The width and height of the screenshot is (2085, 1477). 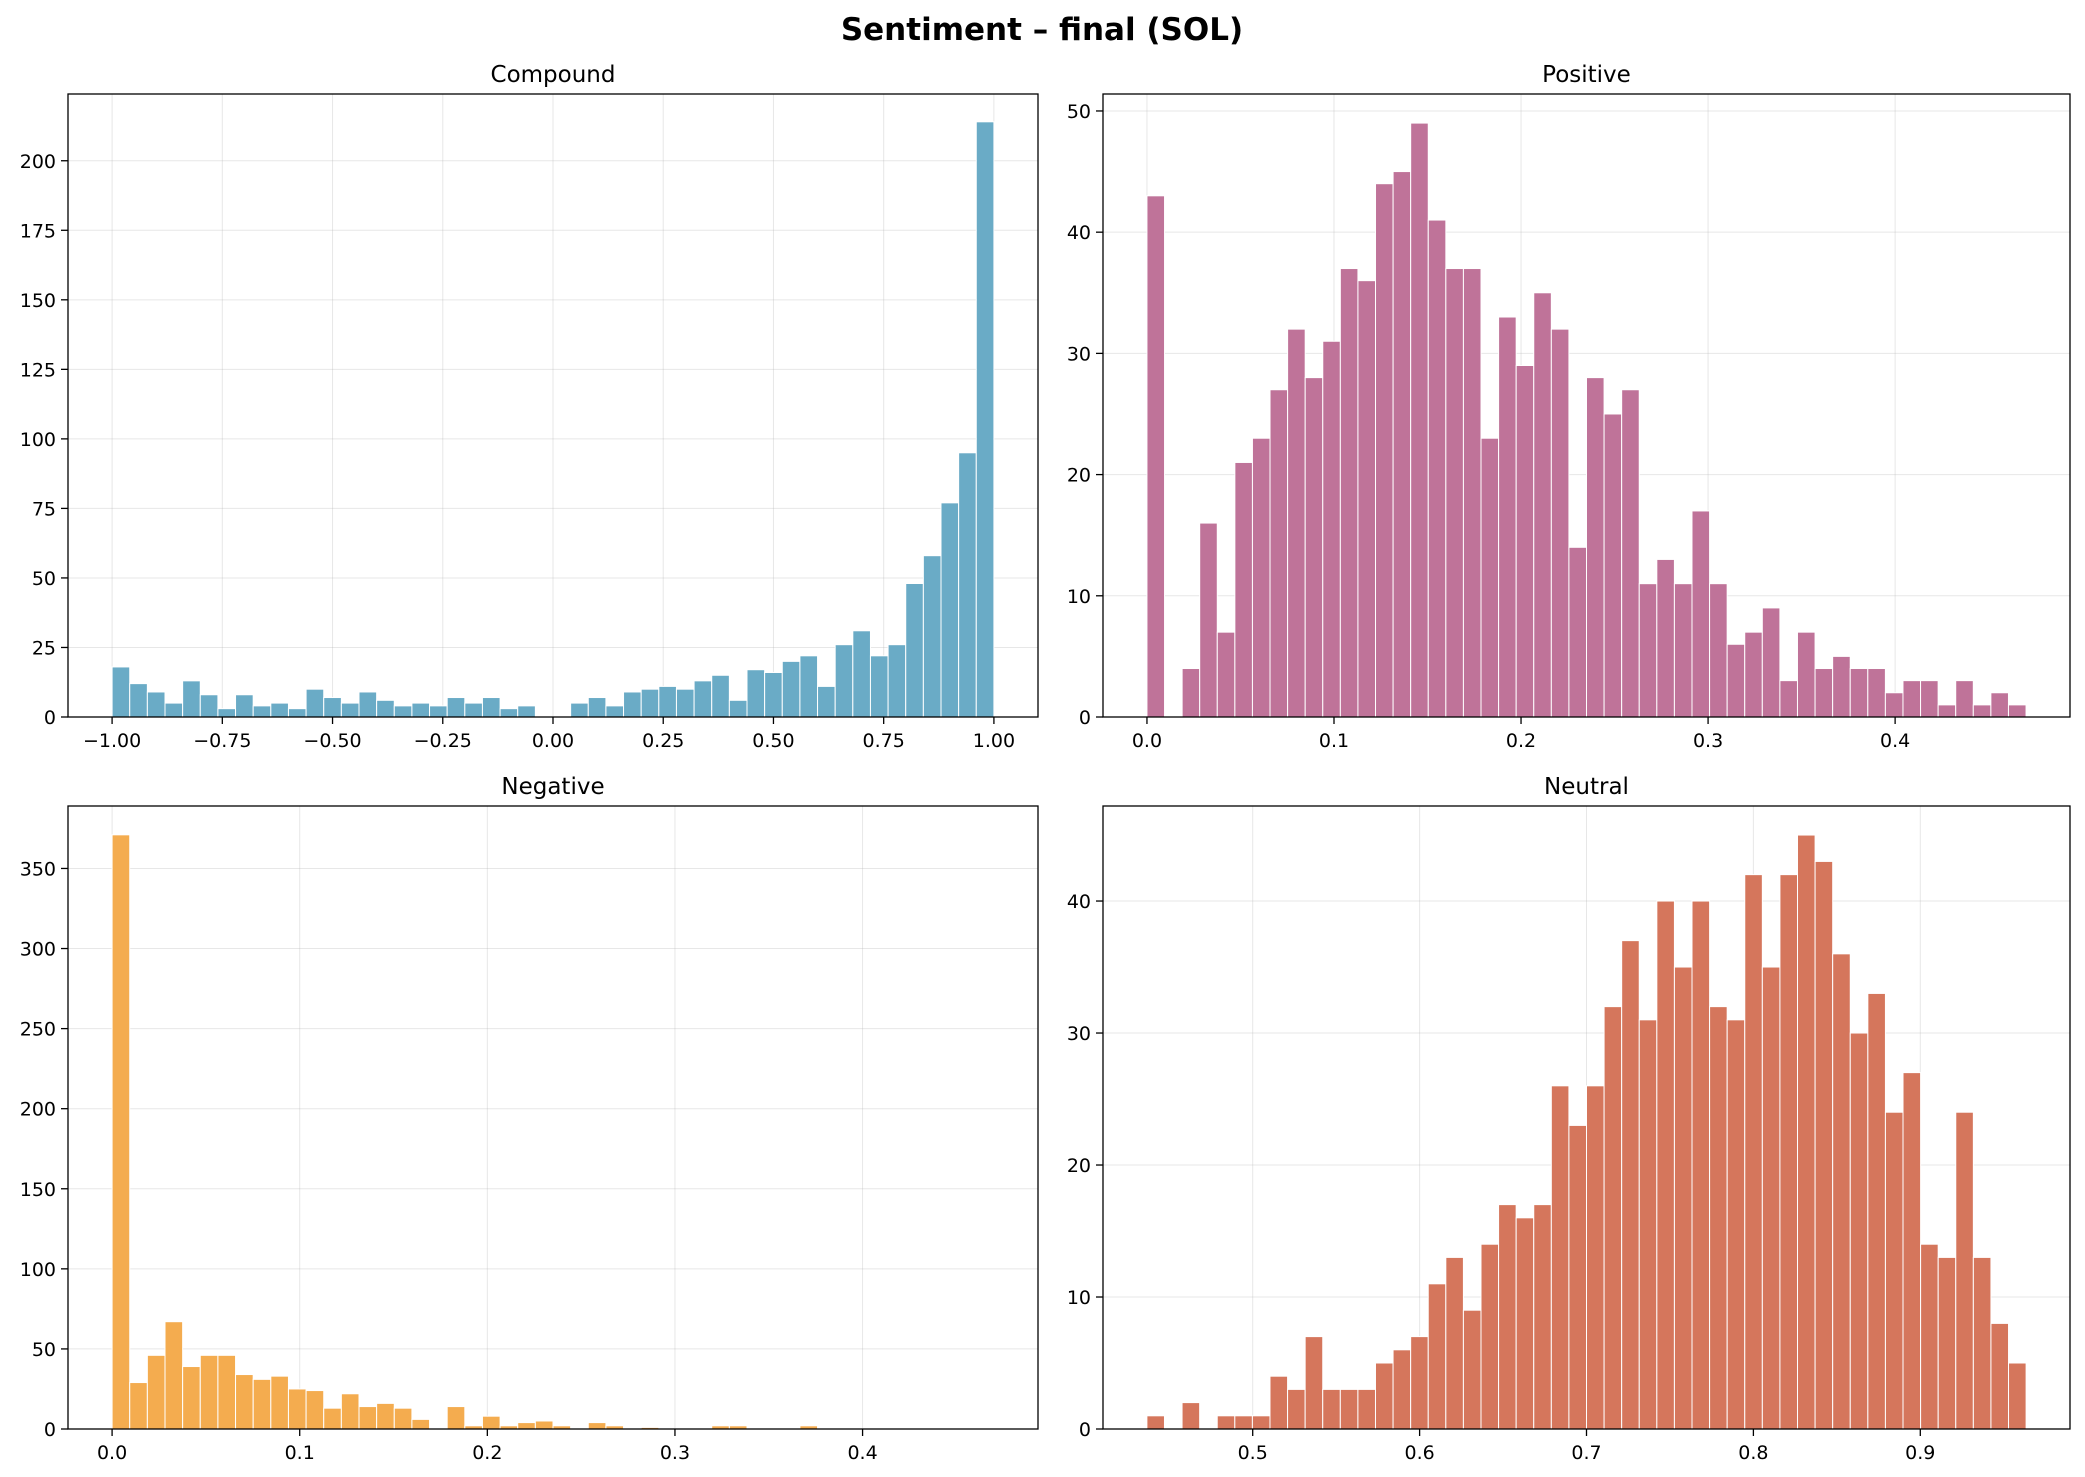 I want to click on compound-x-tick-label: 0.75, so click(x=884, y=741).